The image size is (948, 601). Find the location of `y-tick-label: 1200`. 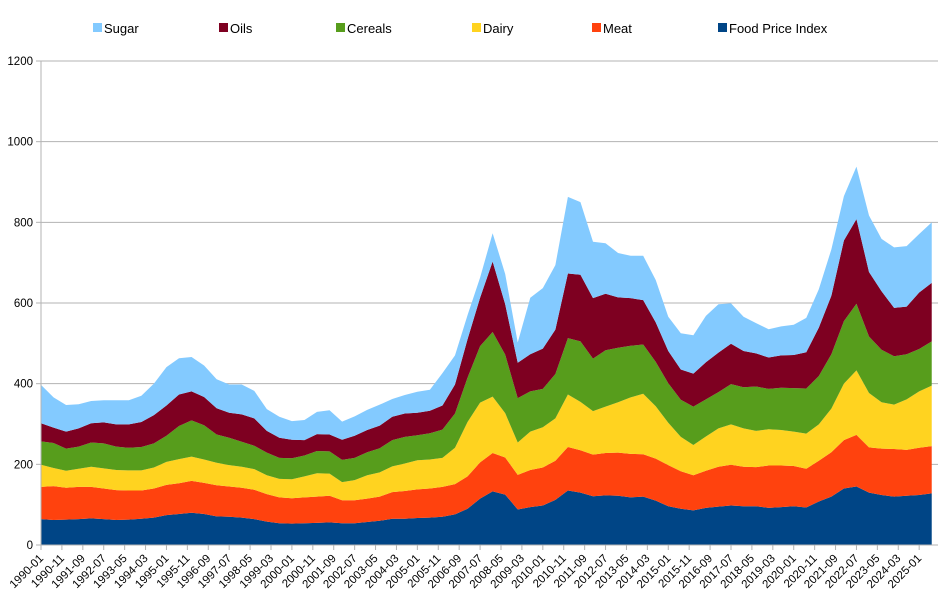

y-tick-label: 1200 is located at coordinates (20, 62).